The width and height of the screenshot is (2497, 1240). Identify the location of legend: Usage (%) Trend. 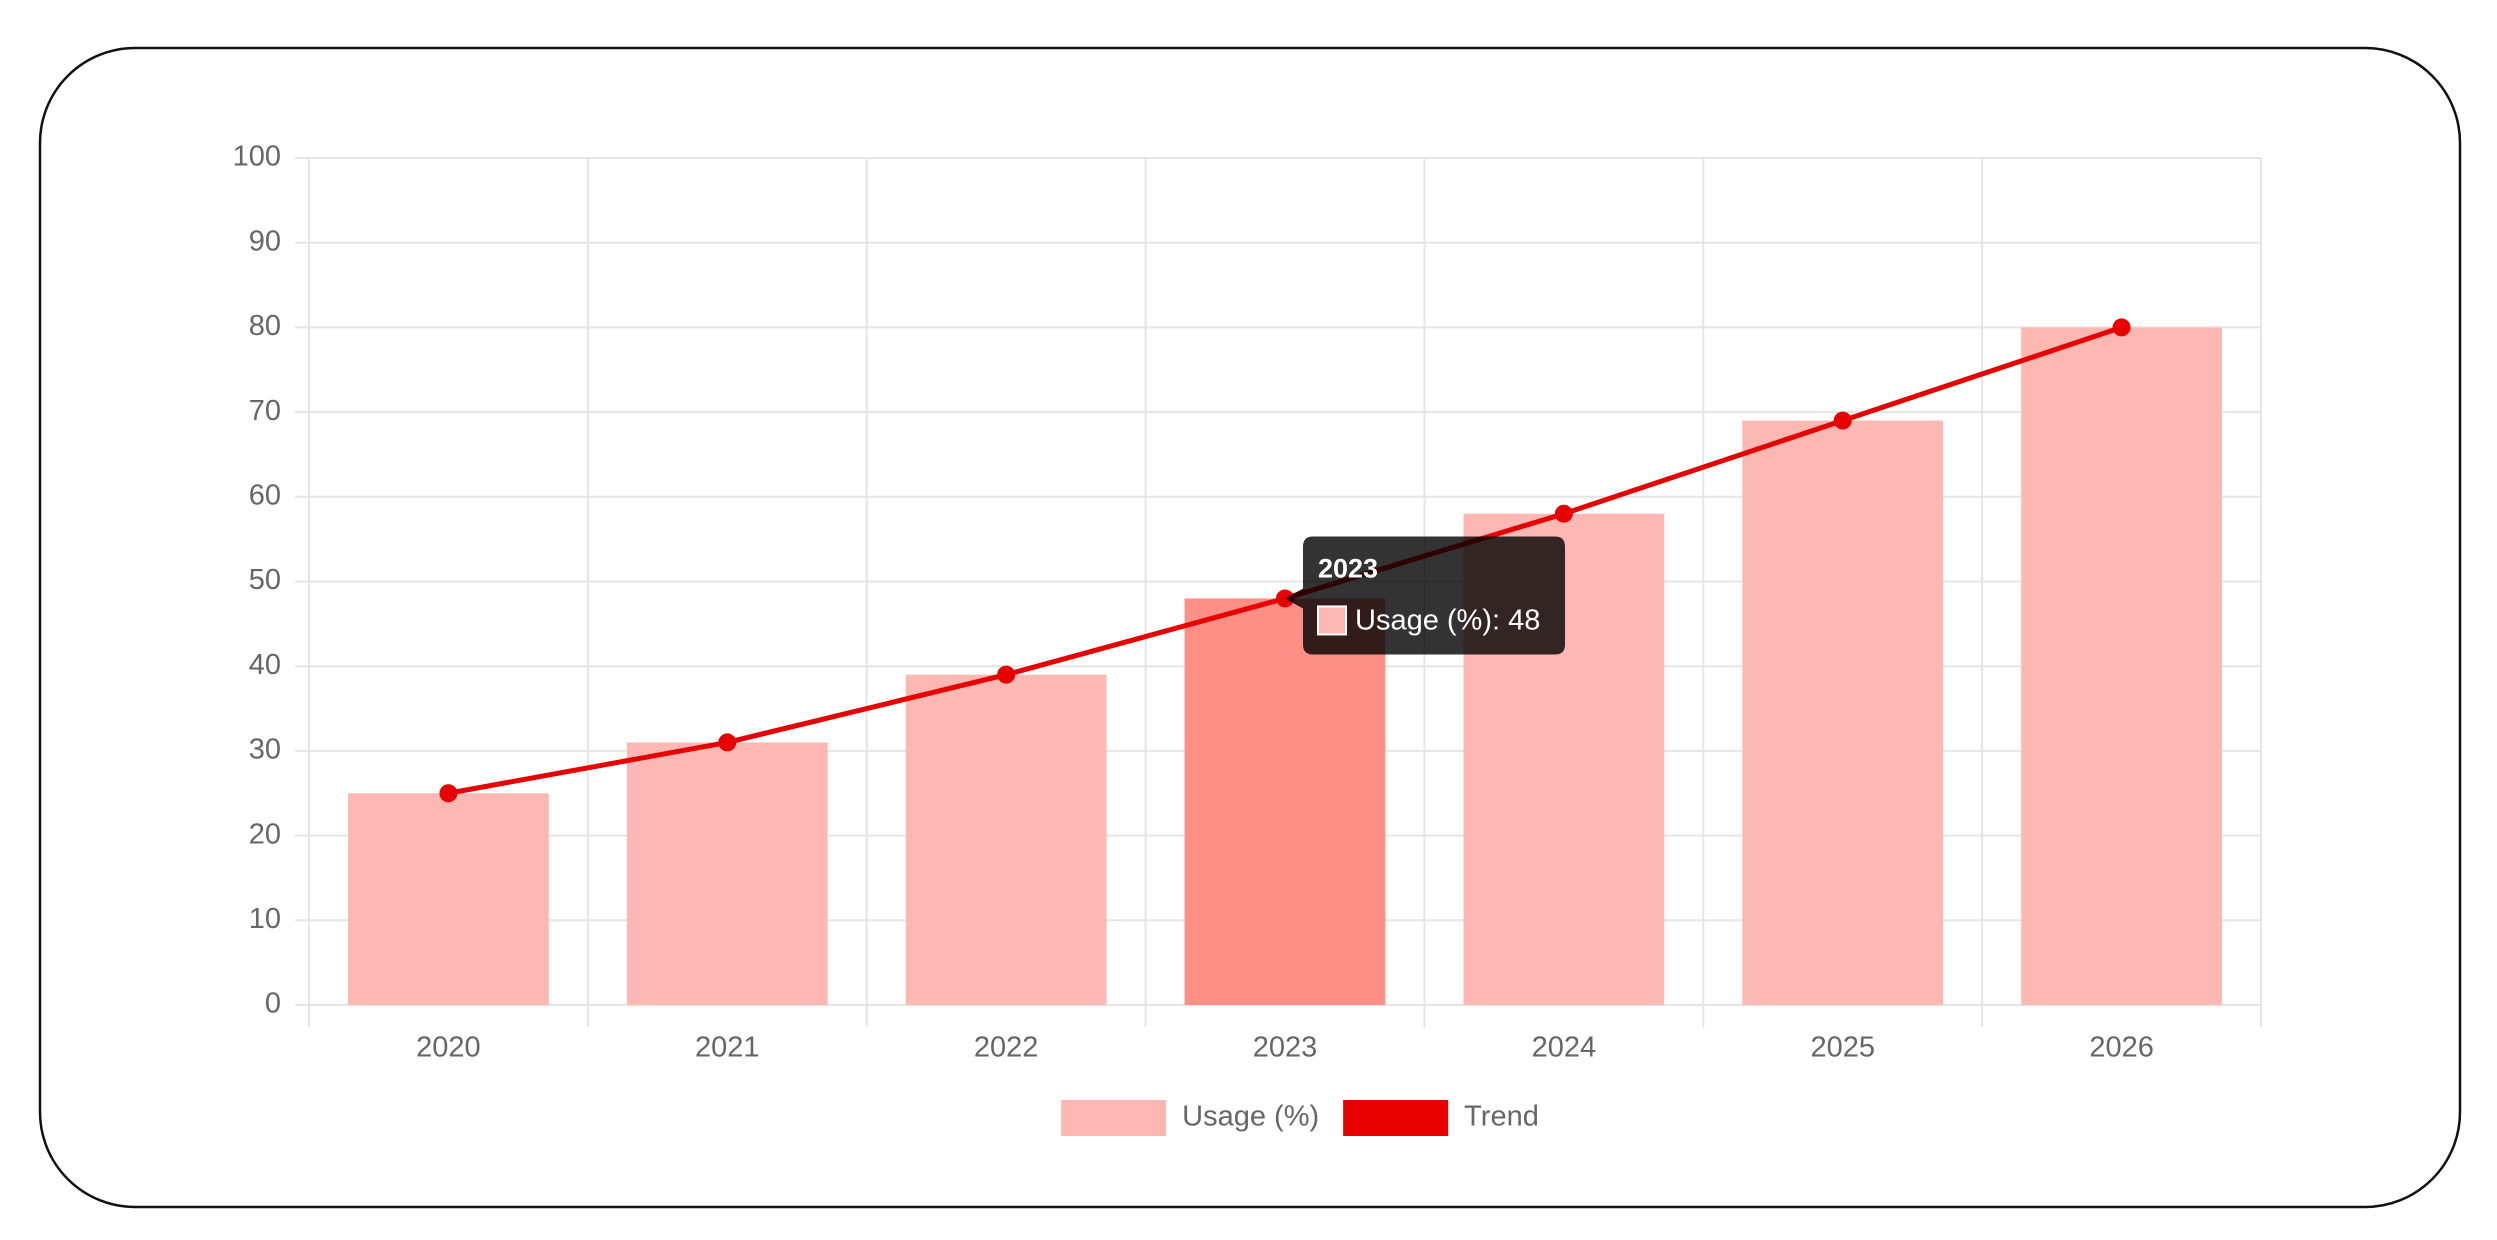
(1300, 1118).